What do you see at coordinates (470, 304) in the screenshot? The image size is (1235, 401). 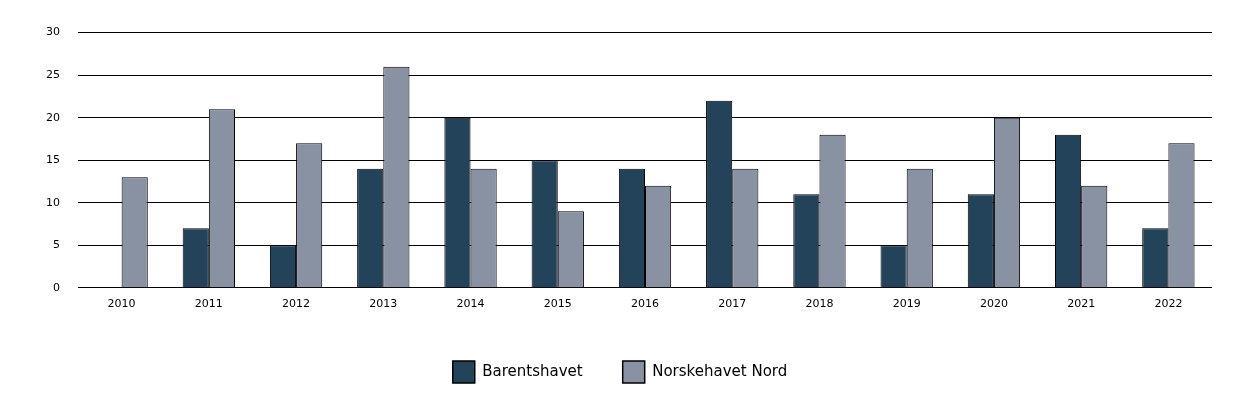 I see `x-tick-label: 2014` at bounding box center [470, 304].